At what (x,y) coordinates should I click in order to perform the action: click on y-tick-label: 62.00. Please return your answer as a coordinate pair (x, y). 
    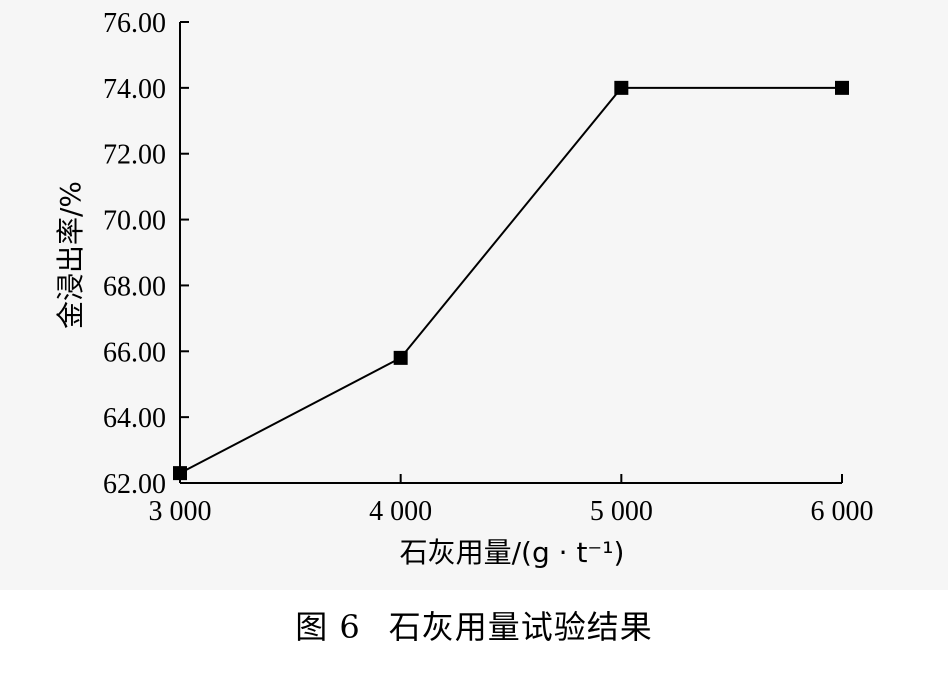
    Looking at the image, I should click on (134, 484).